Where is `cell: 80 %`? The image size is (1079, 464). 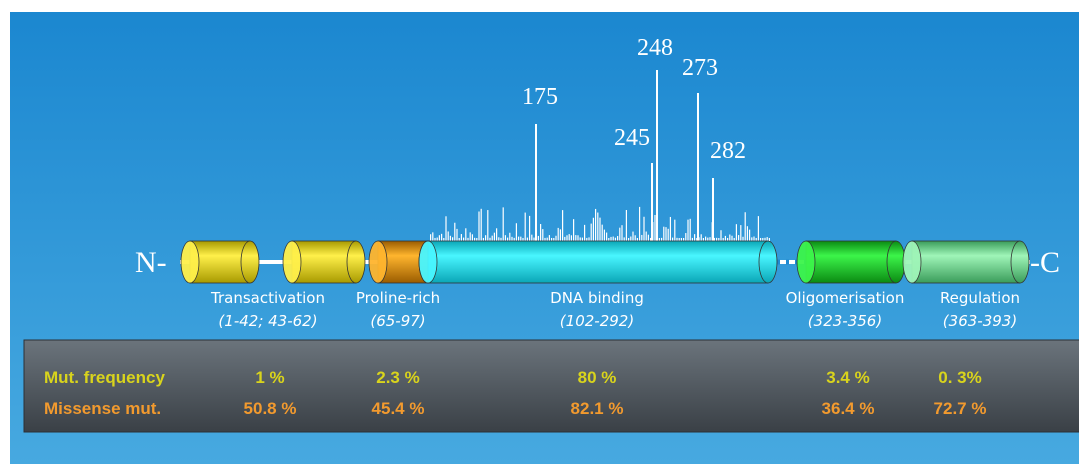 cell: 80 % is located at coordinates (597, 377).